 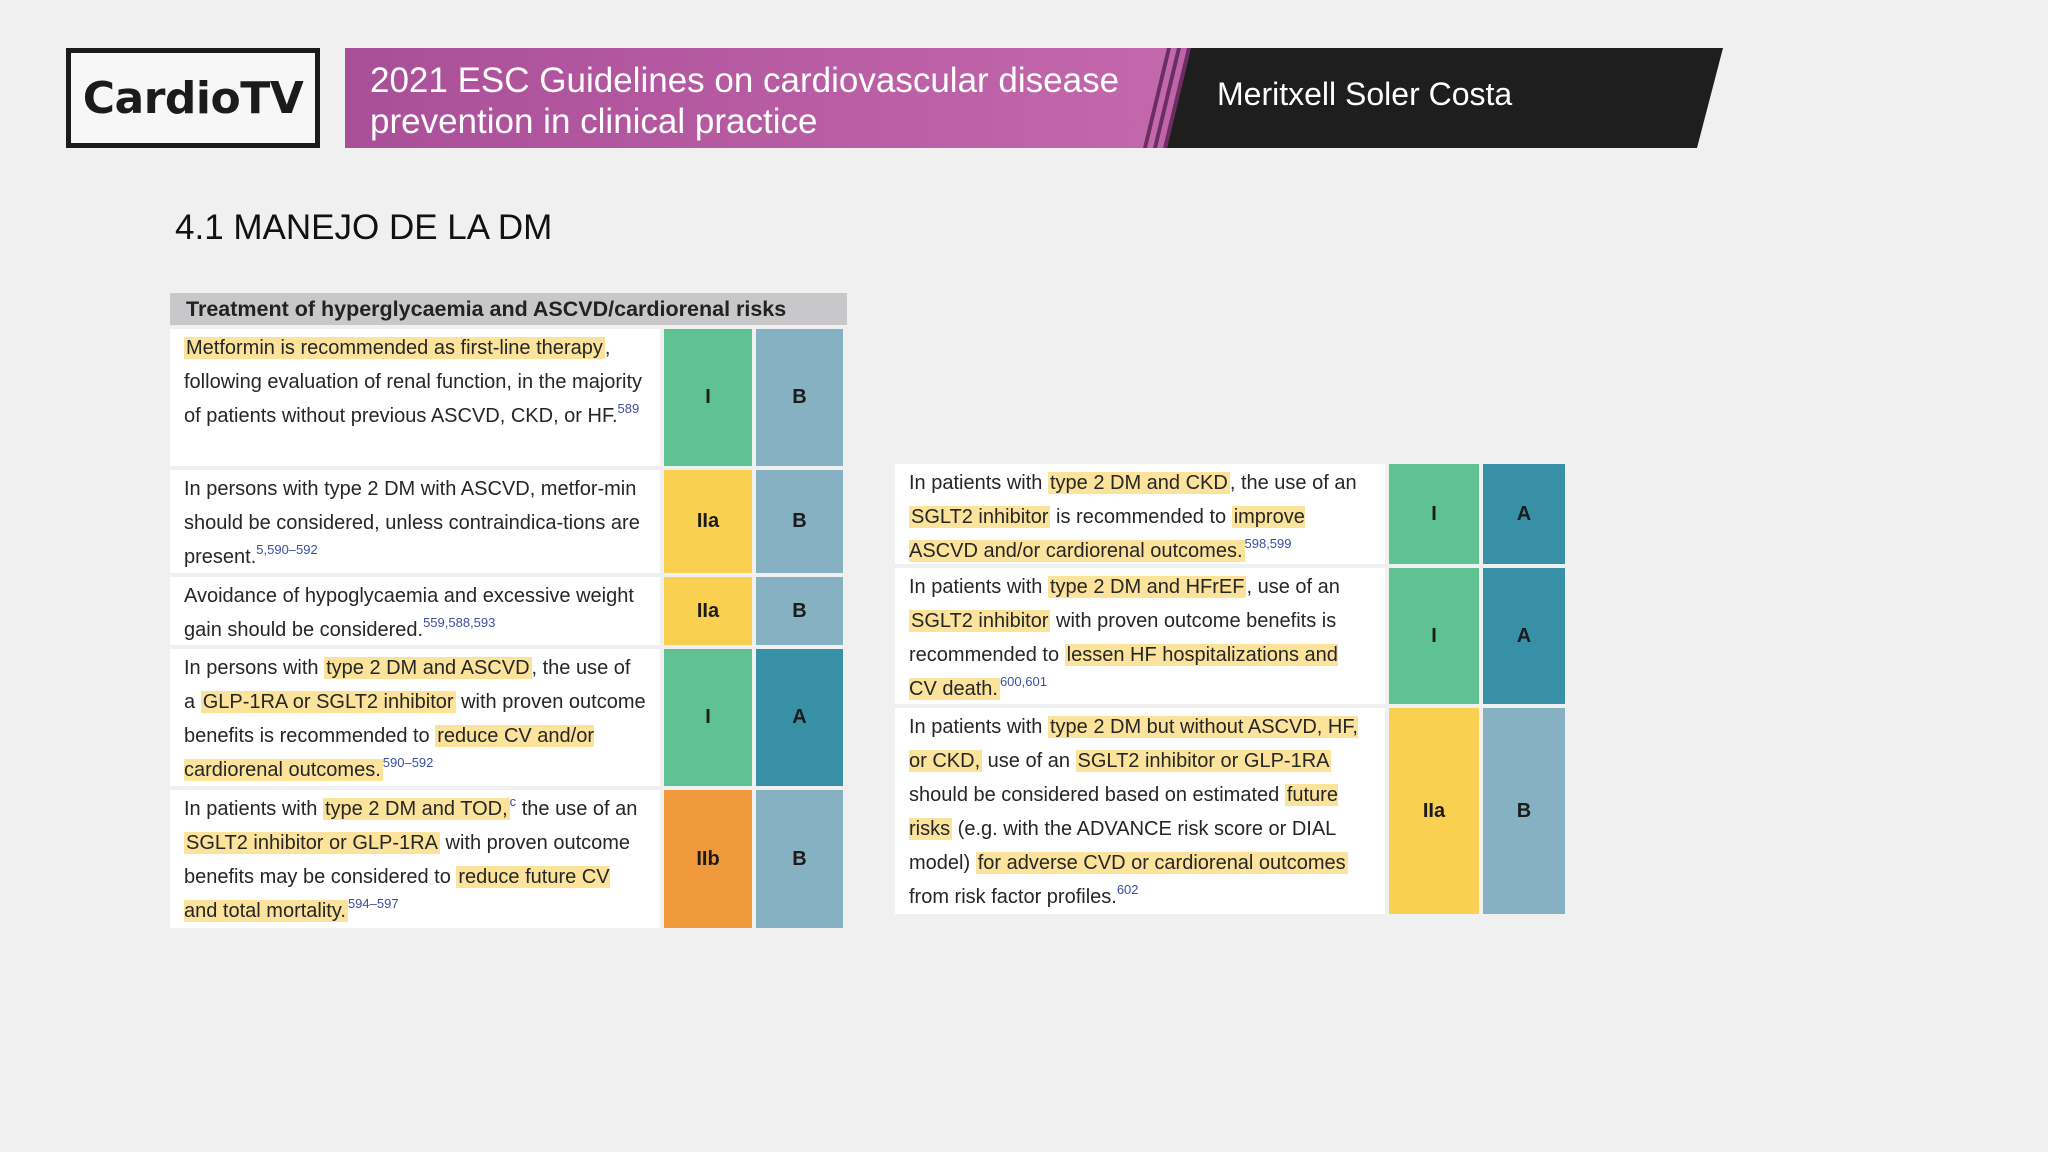 I want to click on logo-text: CardioTV, so click(x=193, y=98).